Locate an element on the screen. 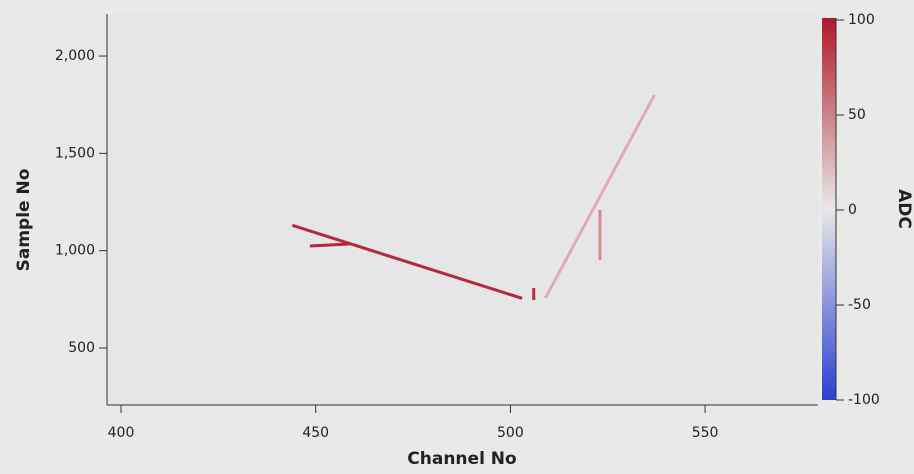  colorbar-tick-label: 50 is located at coordinates (857, 115).